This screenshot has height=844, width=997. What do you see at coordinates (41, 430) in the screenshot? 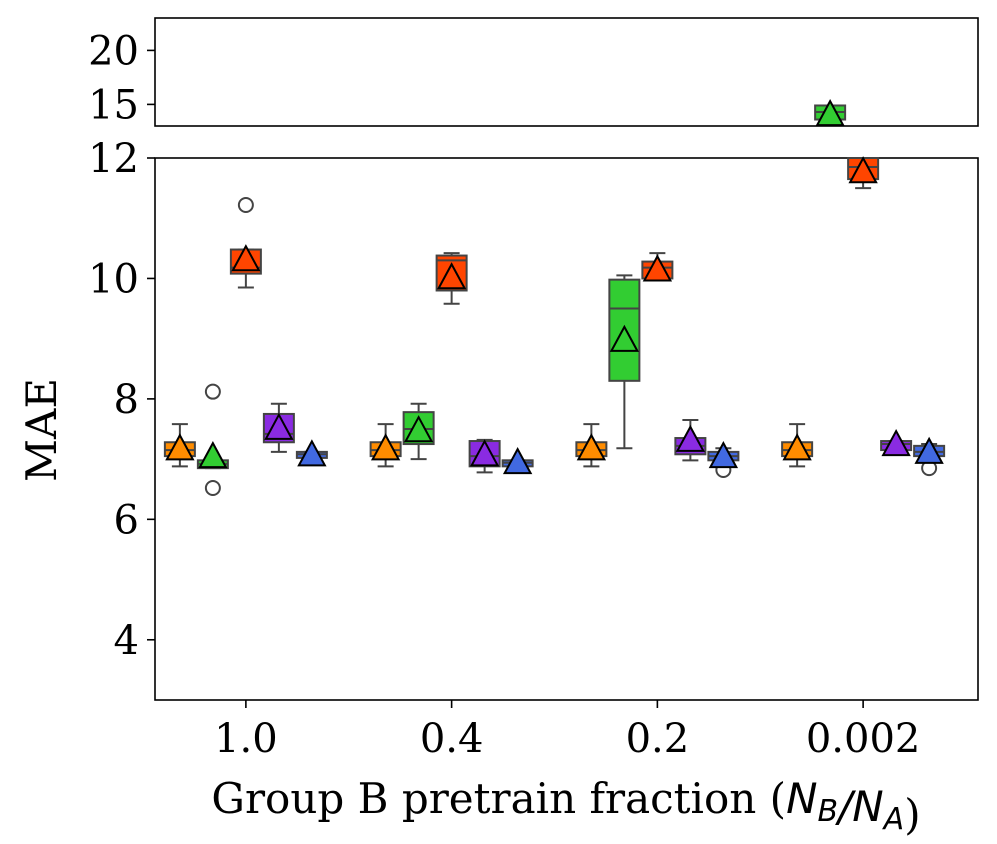
I see `y-axis-label: MAE` at bounding box center [41, 430].